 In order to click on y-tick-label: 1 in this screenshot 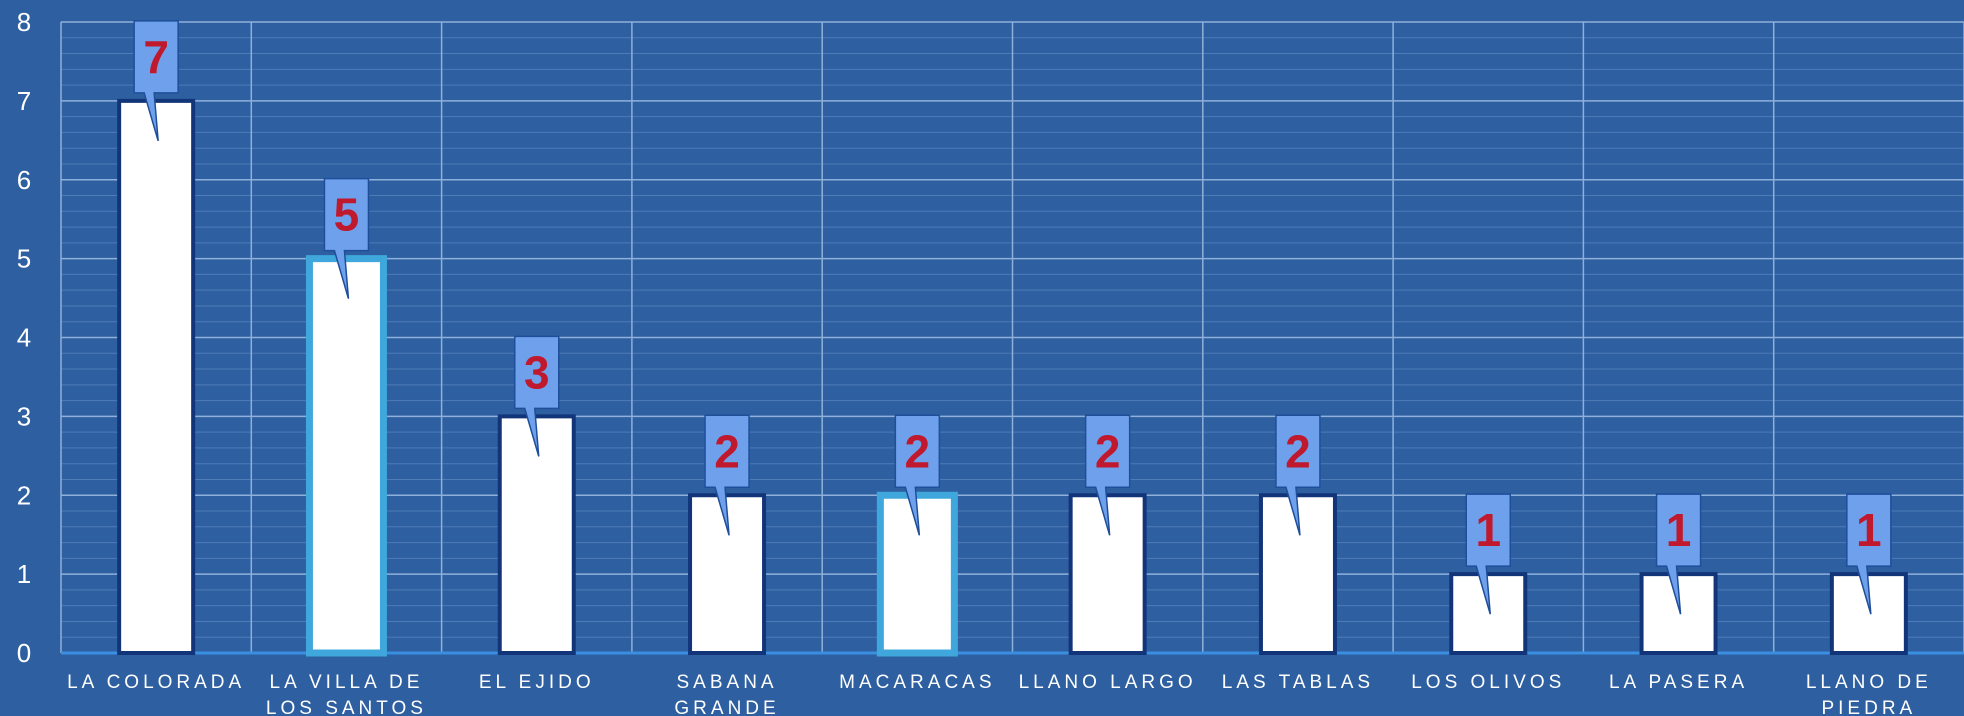, I will do `click(24, 574)`.